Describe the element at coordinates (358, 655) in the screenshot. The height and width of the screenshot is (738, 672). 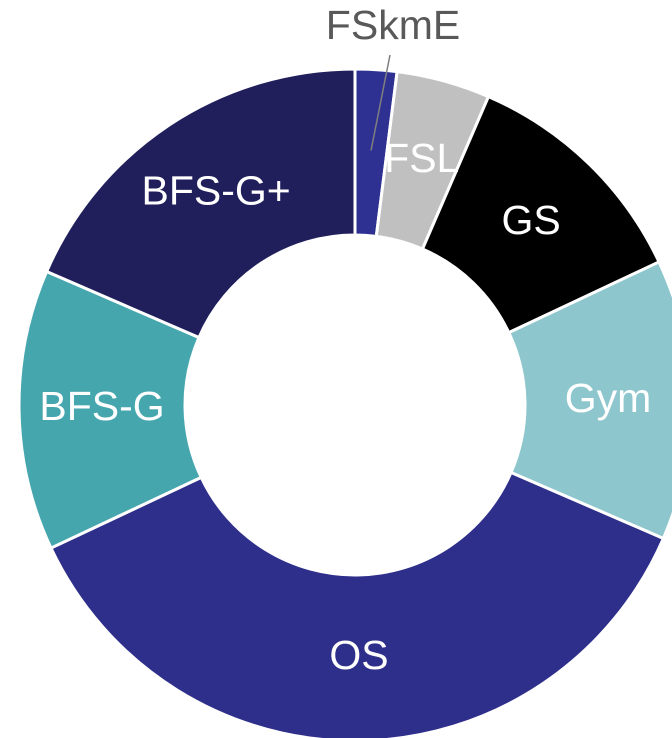
I see `slice-label: OS` at that location.